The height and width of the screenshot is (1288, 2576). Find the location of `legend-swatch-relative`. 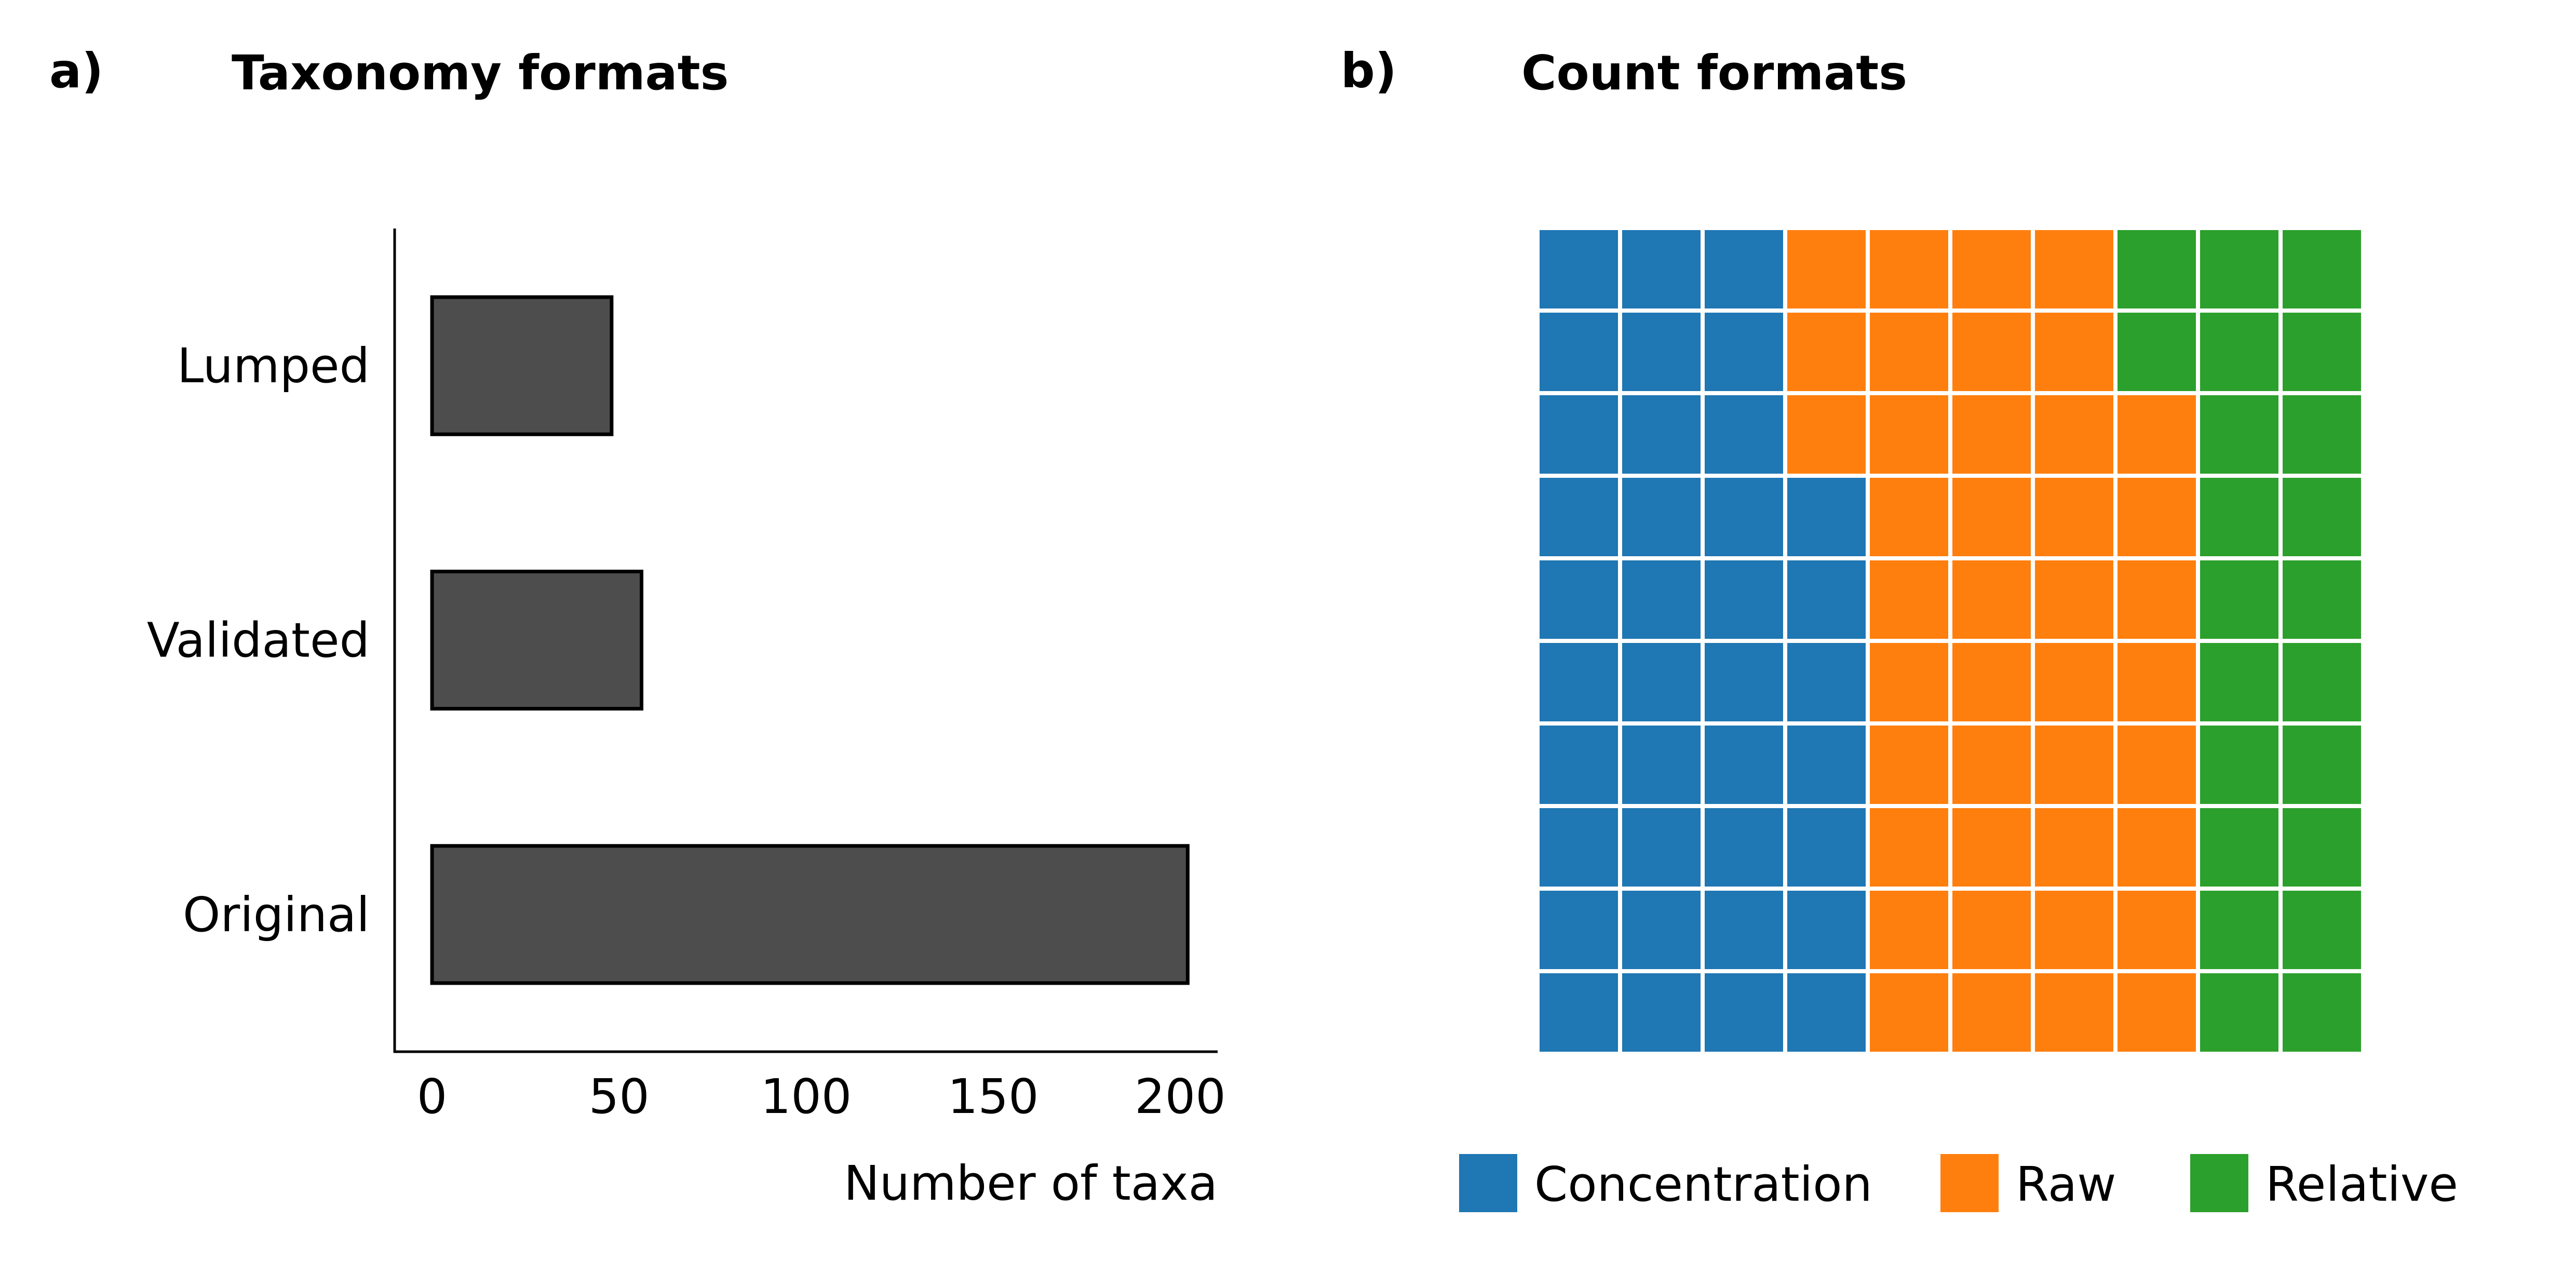

legend-swatch-relative is located at coordinates (2219, 1183).